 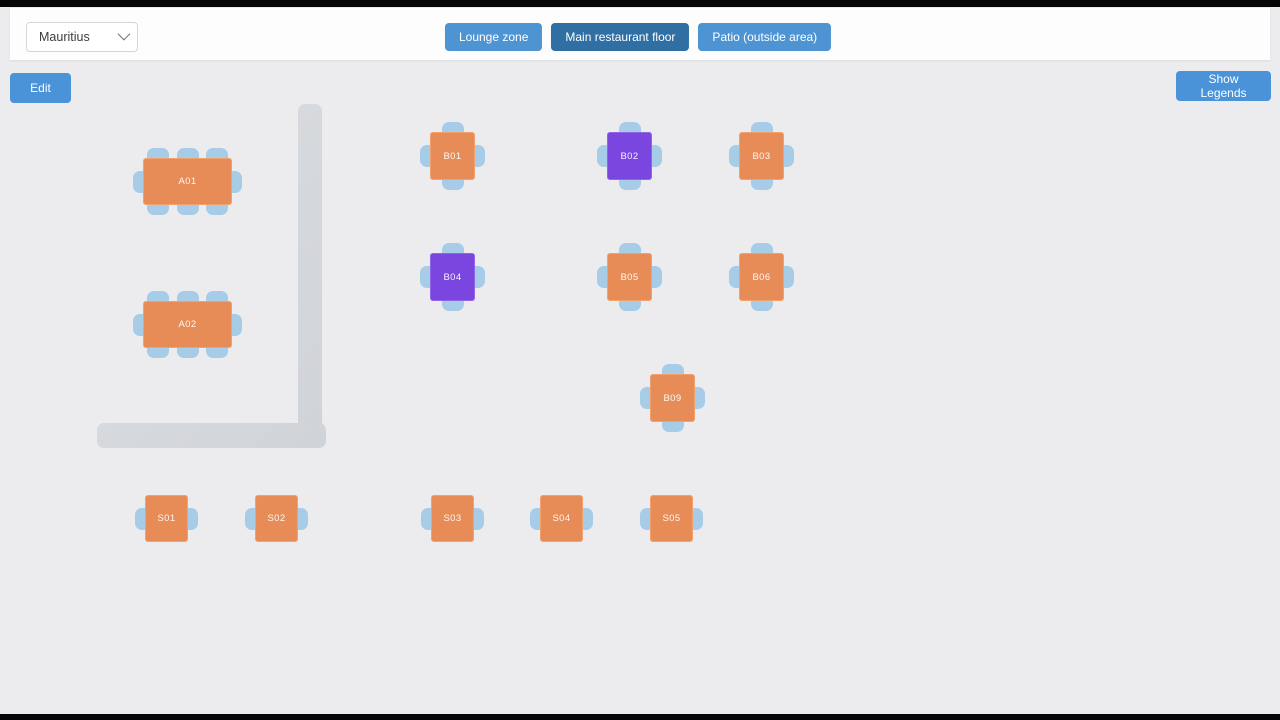 I want to click on table-b06: B06, so click(x=761, y=277).